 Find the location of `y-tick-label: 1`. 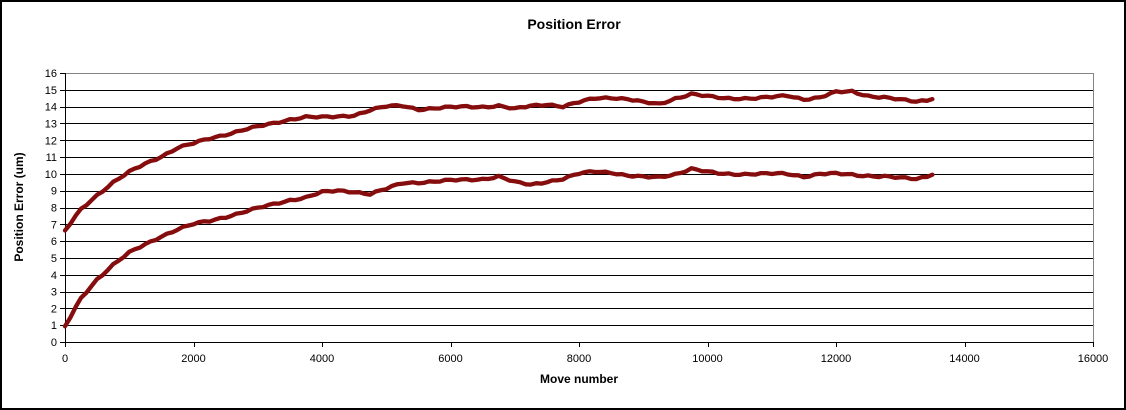

y-tick-label: 1 is located at coordinates (54, 326).